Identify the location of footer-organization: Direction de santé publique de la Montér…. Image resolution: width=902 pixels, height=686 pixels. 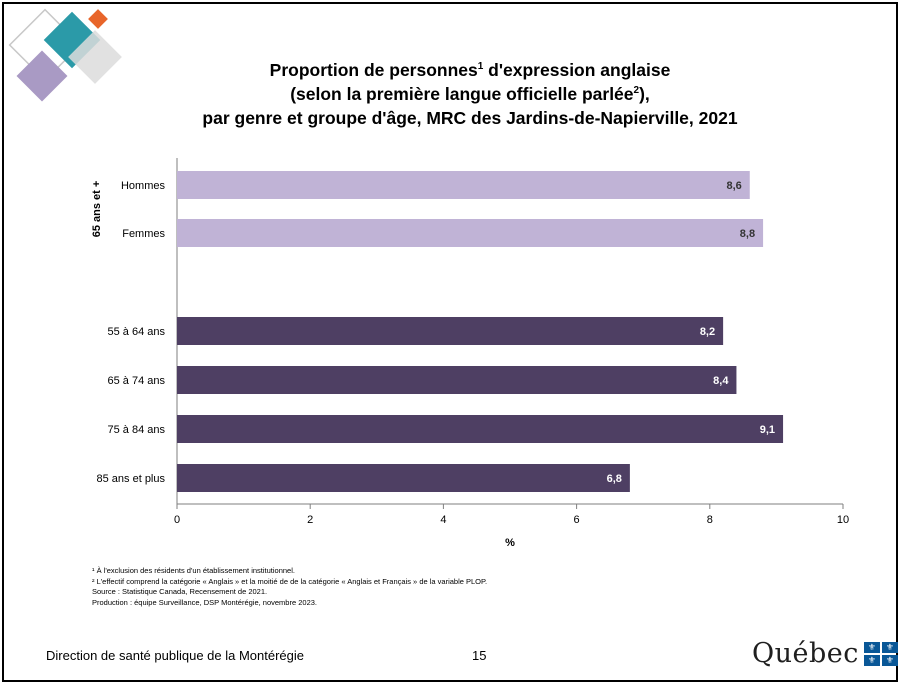
(175, 655).